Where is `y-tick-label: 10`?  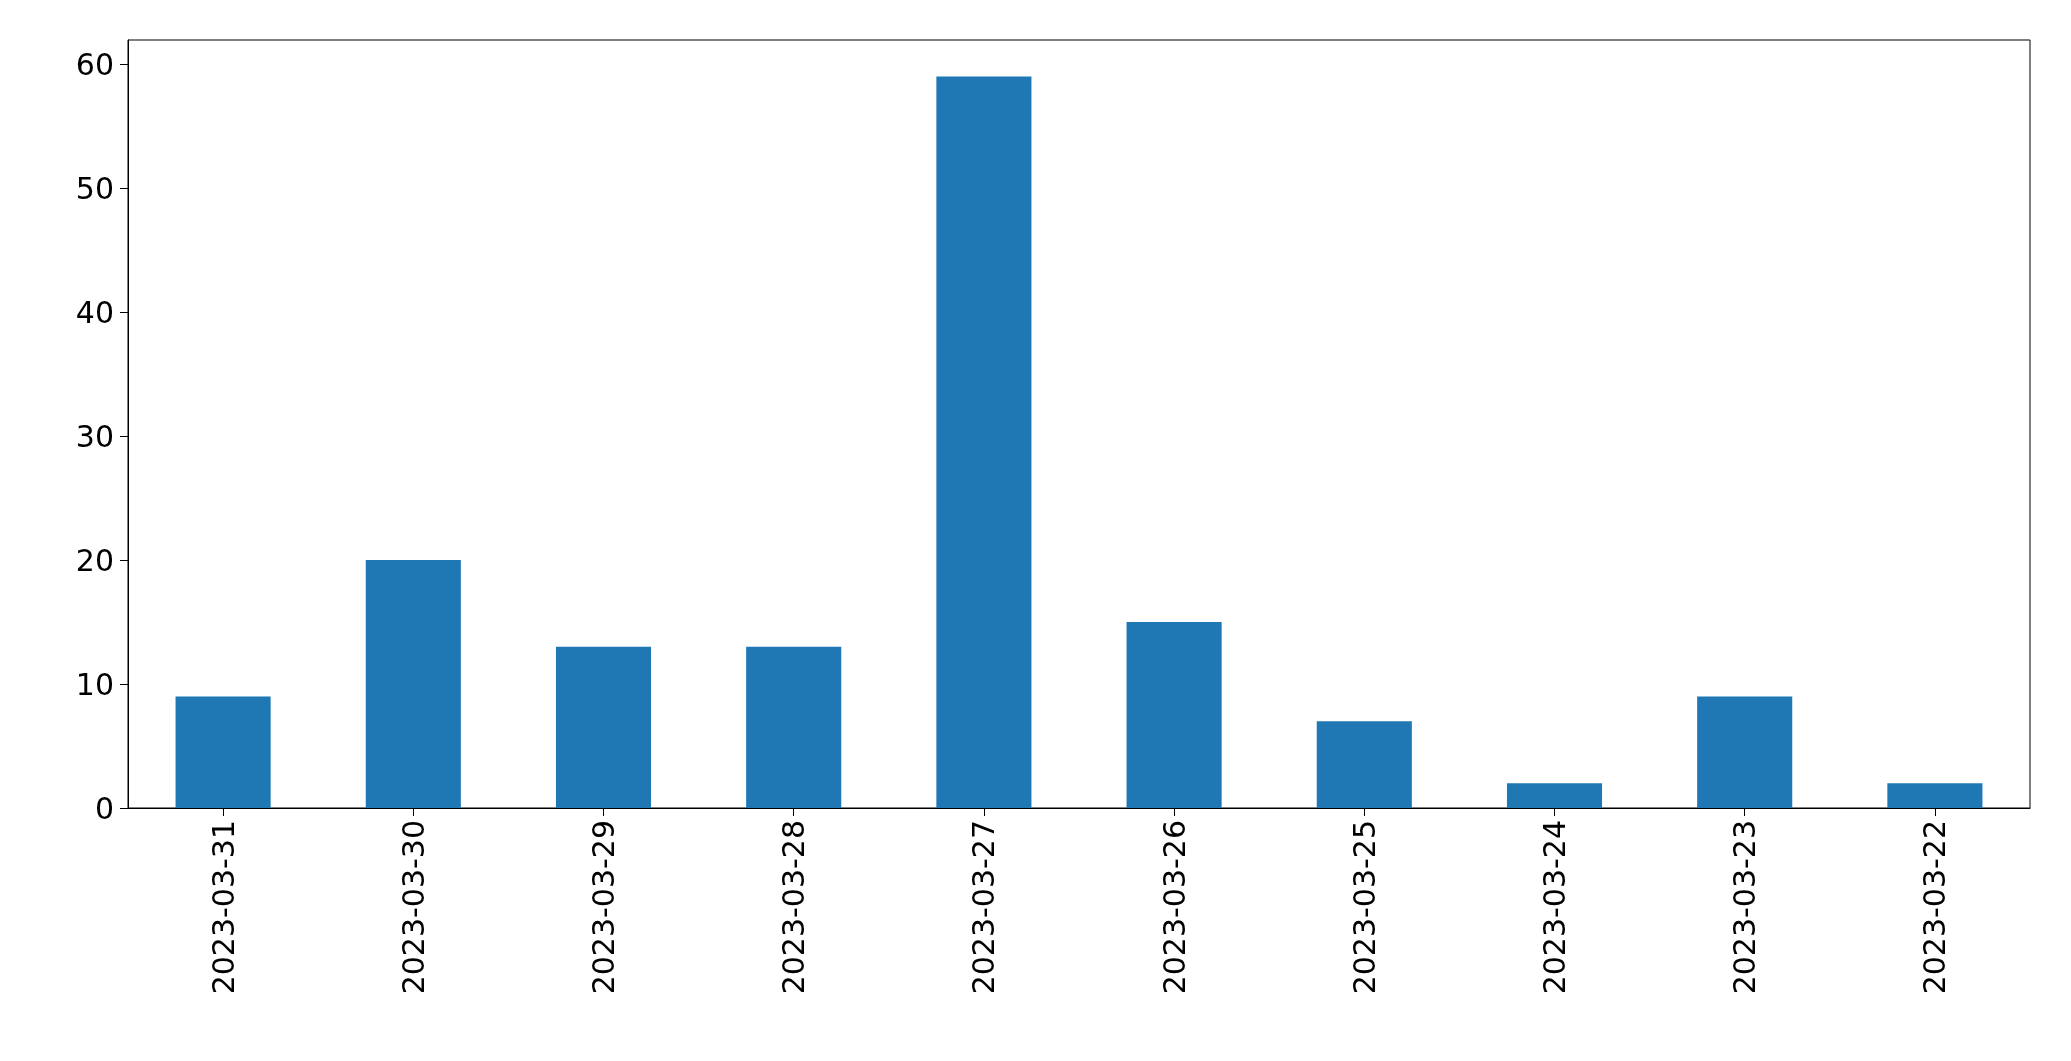
y-tick-label: 10 is located at coordinates (94, 684).